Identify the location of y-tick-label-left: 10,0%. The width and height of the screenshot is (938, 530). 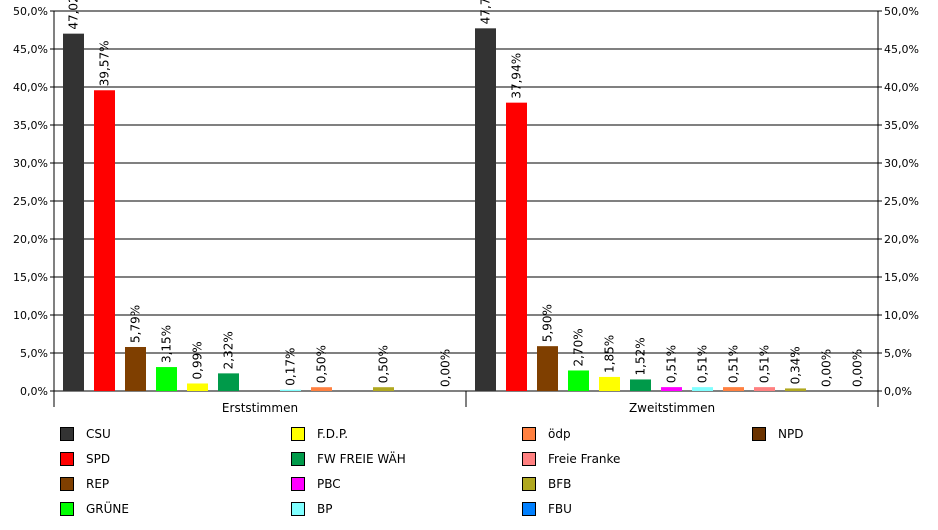
(30, 315).